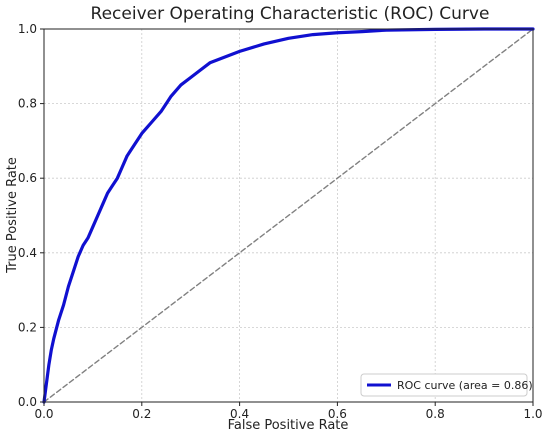 This screenshot has height=436, width=550. I want to click on x-tick-label: 0.8, so click(435, 414).